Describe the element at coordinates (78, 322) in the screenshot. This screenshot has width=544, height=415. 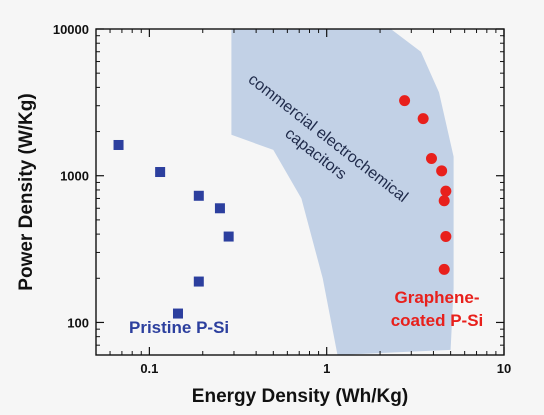
I see `y-tick-label: 100` at that location.